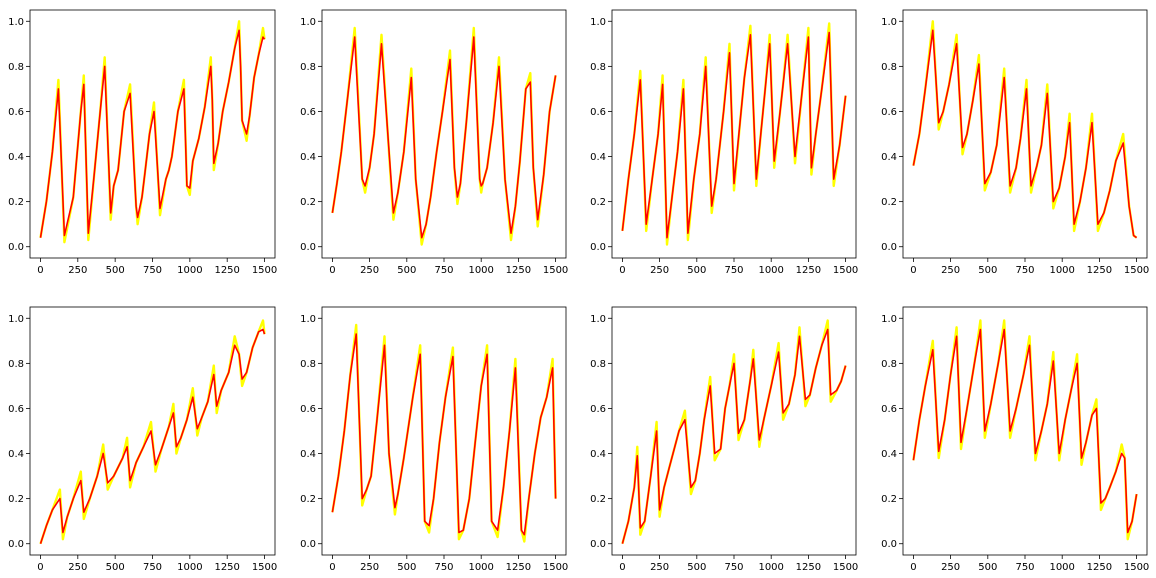 This screenshot has width=1156, height=578. I want to click on subplot-2: 0 250 500 750 1000 1250 1500 0.0 0.2 0.4 0.6 0.8 1.0, so click(434, 142).